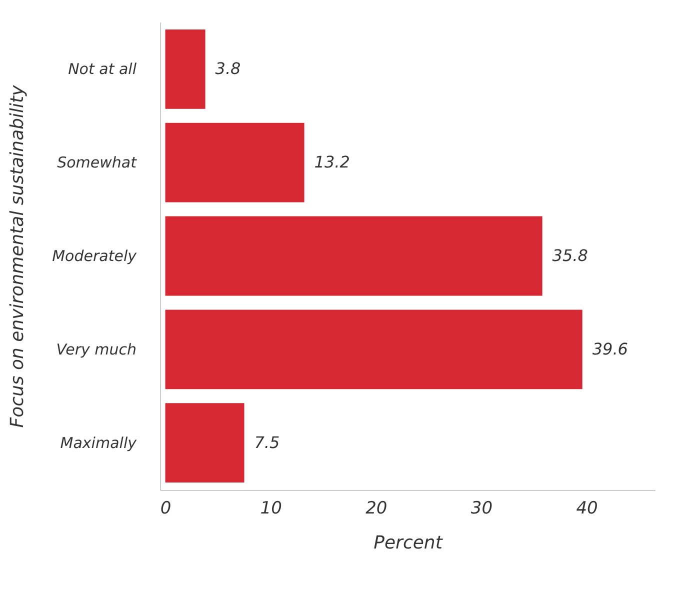 This screenshot has height=593, width=692. I want to click on x-tick-label: 40, so click(587, 508).